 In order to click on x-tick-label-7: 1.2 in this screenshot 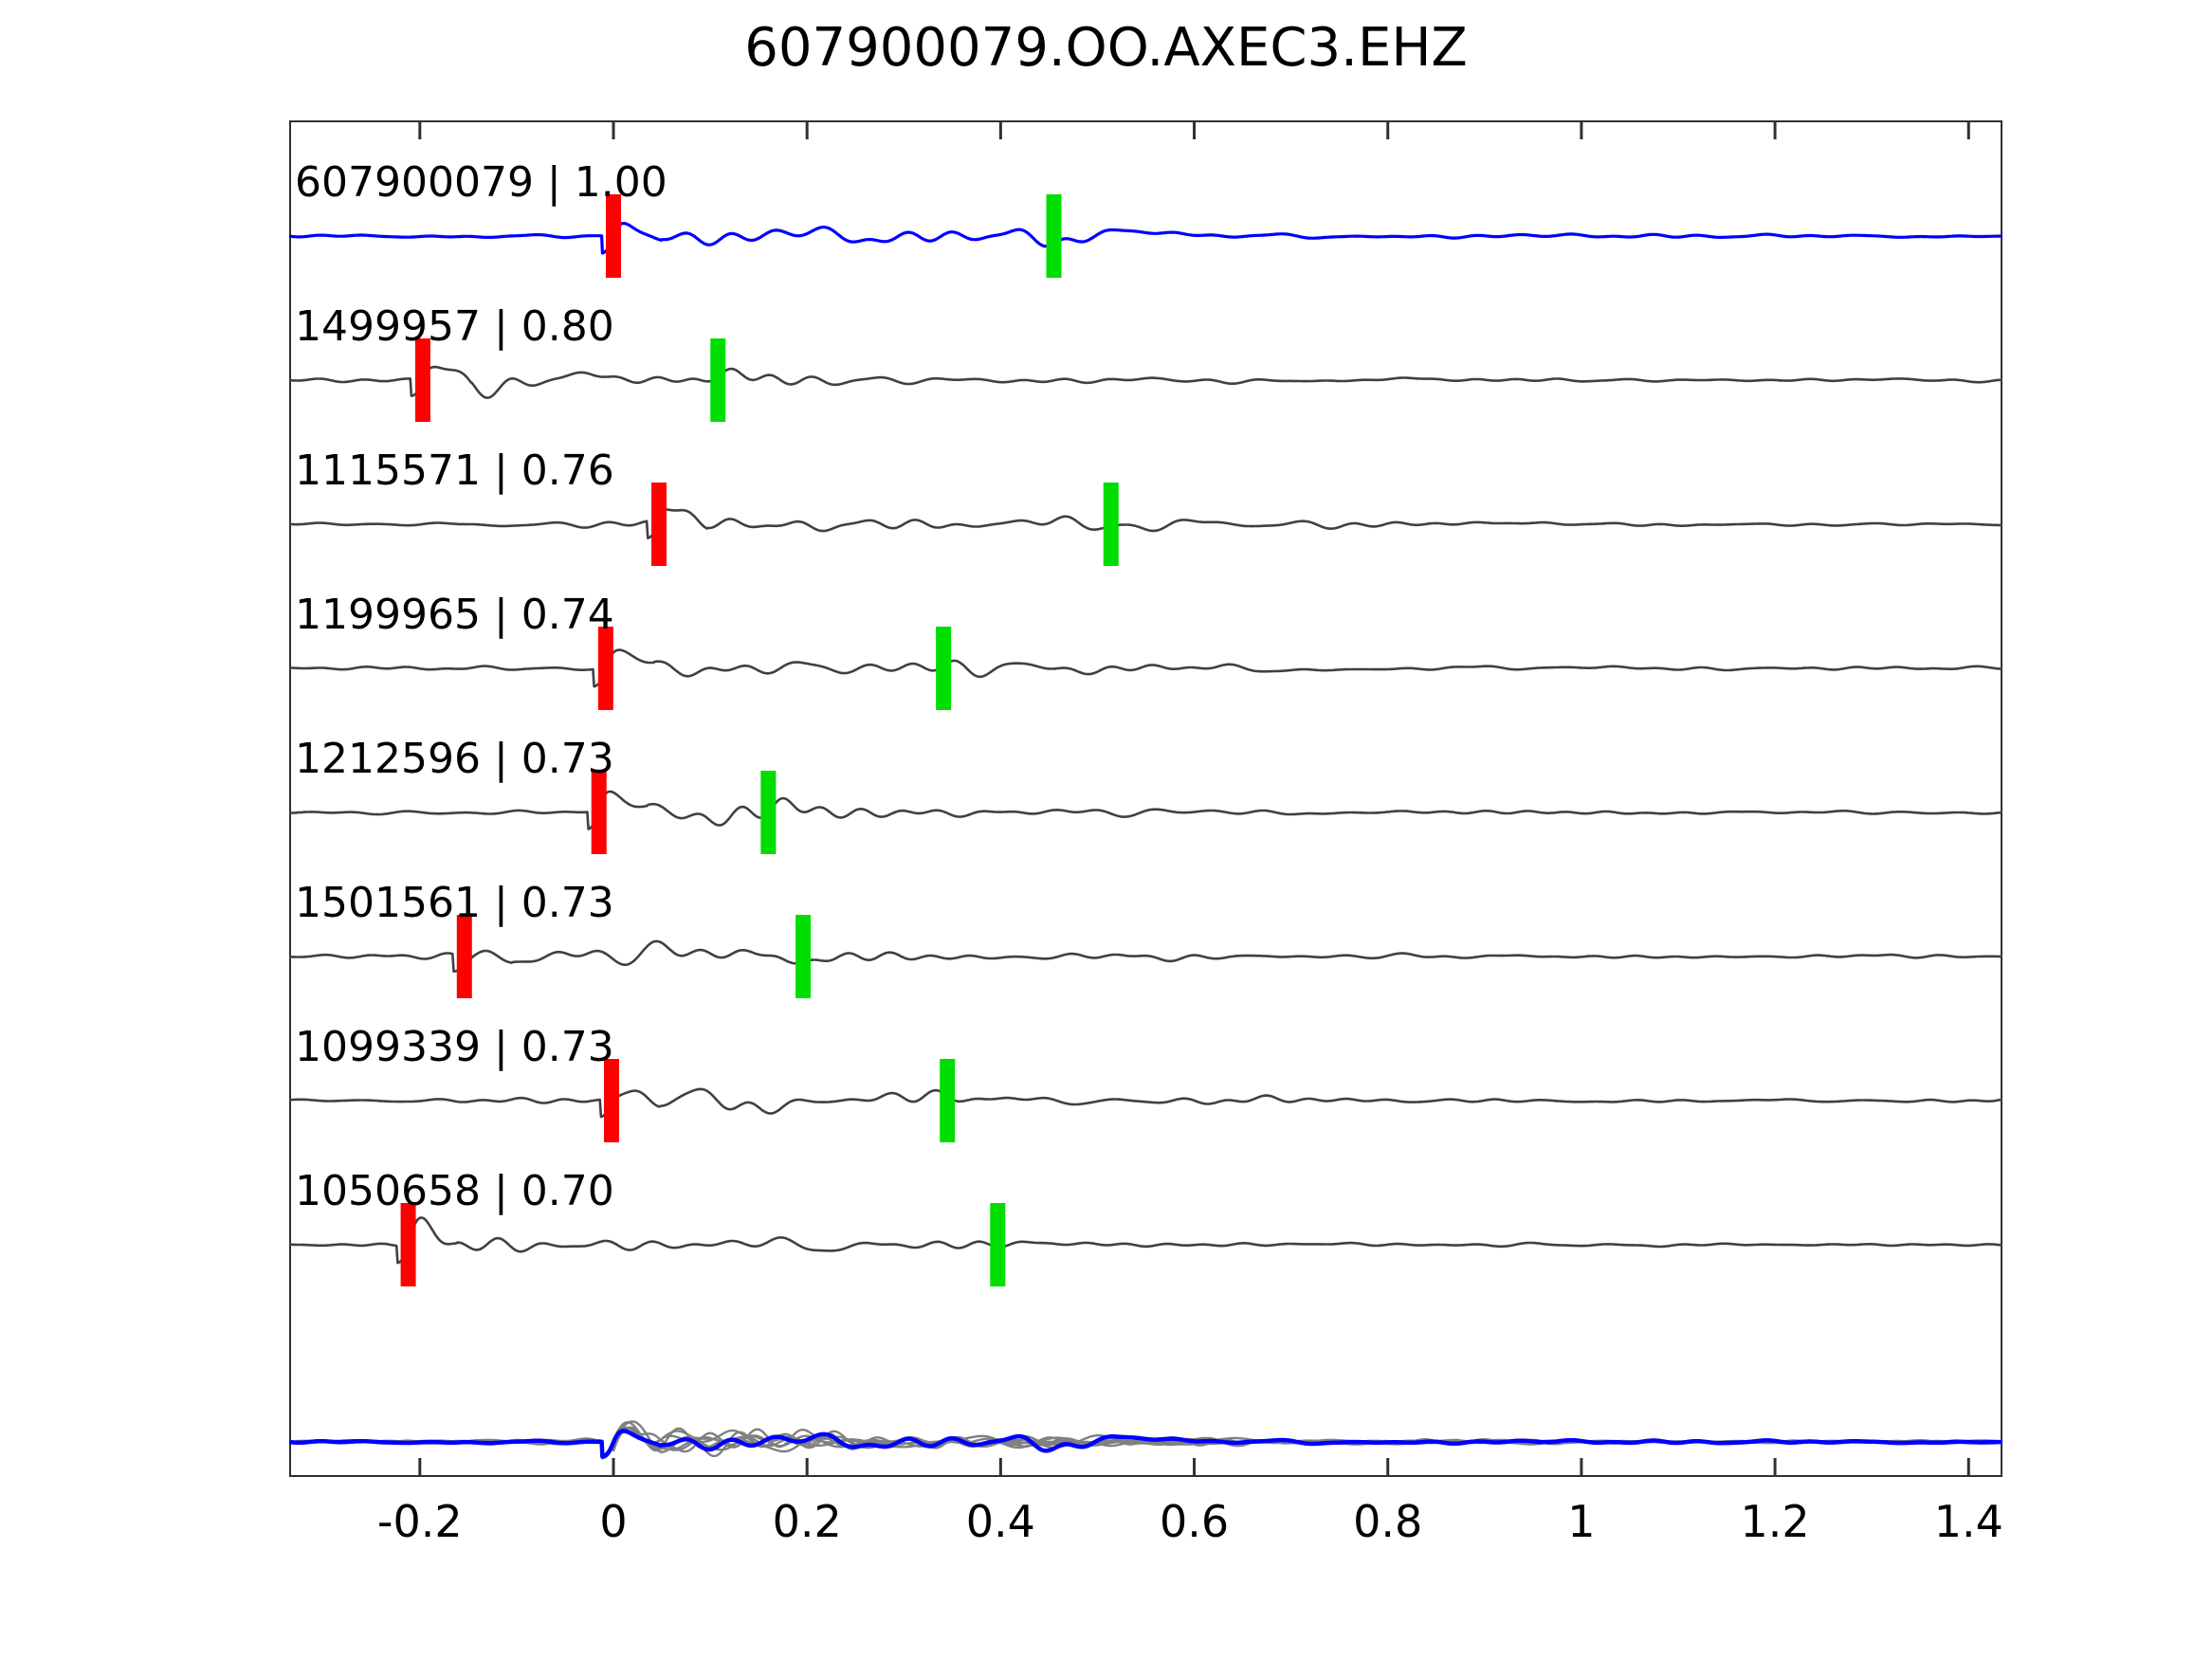, I will do `click(1775, 1521)`.